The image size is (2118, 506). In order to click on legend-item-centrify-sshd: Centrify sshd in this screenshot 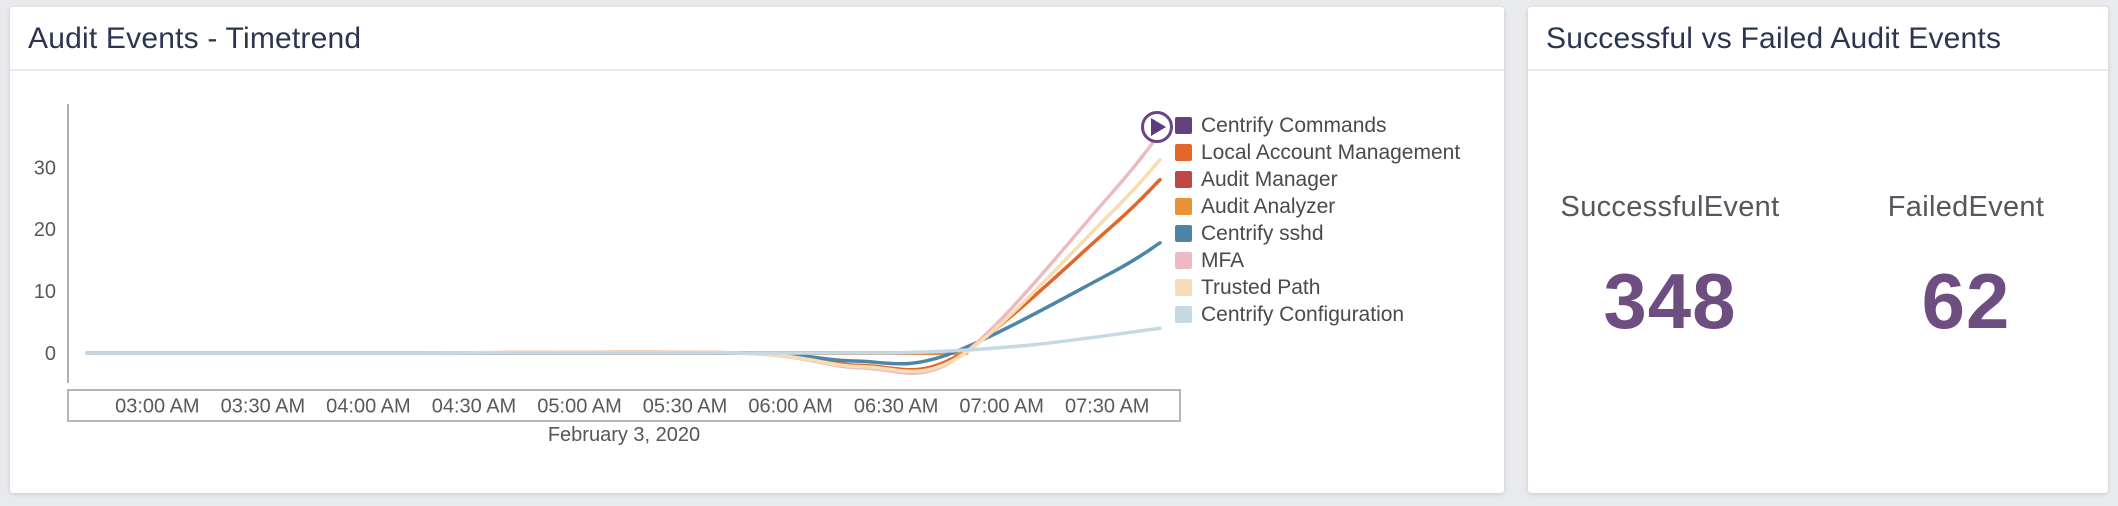, I will do `click(1317, 233)`.